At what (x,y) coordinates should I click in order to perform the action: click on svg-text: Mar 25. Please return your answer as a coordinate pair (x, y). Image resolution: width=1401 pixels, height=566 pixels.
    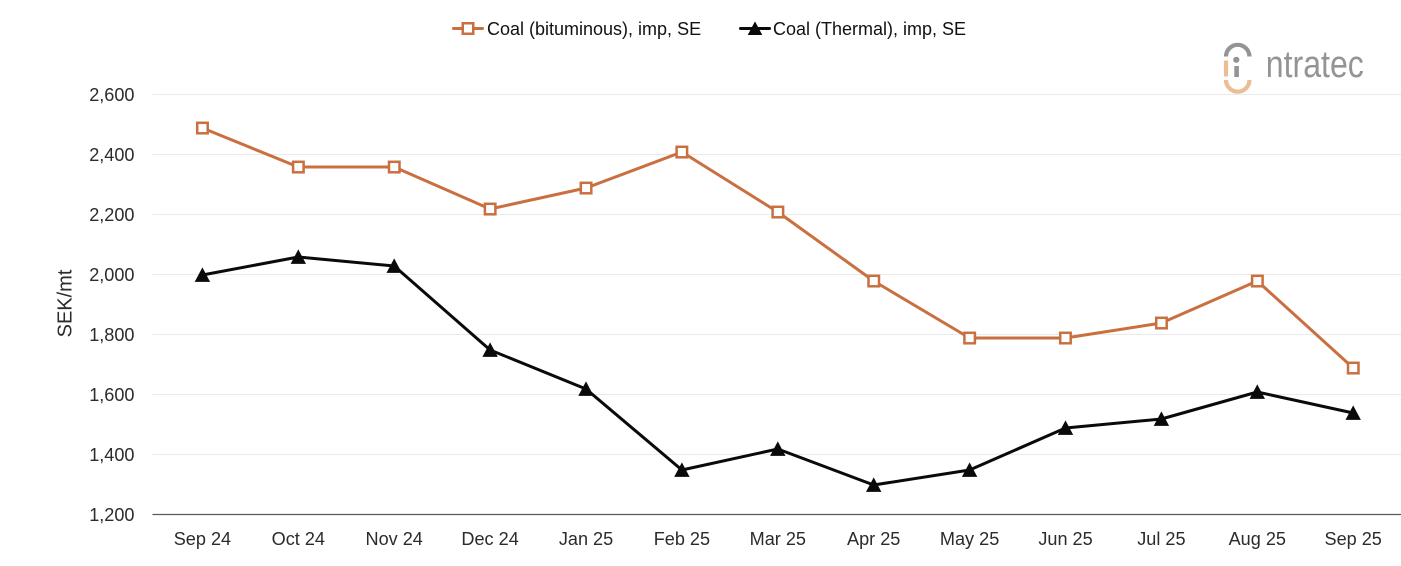
    Looking at the image, I should click on (778, 539).